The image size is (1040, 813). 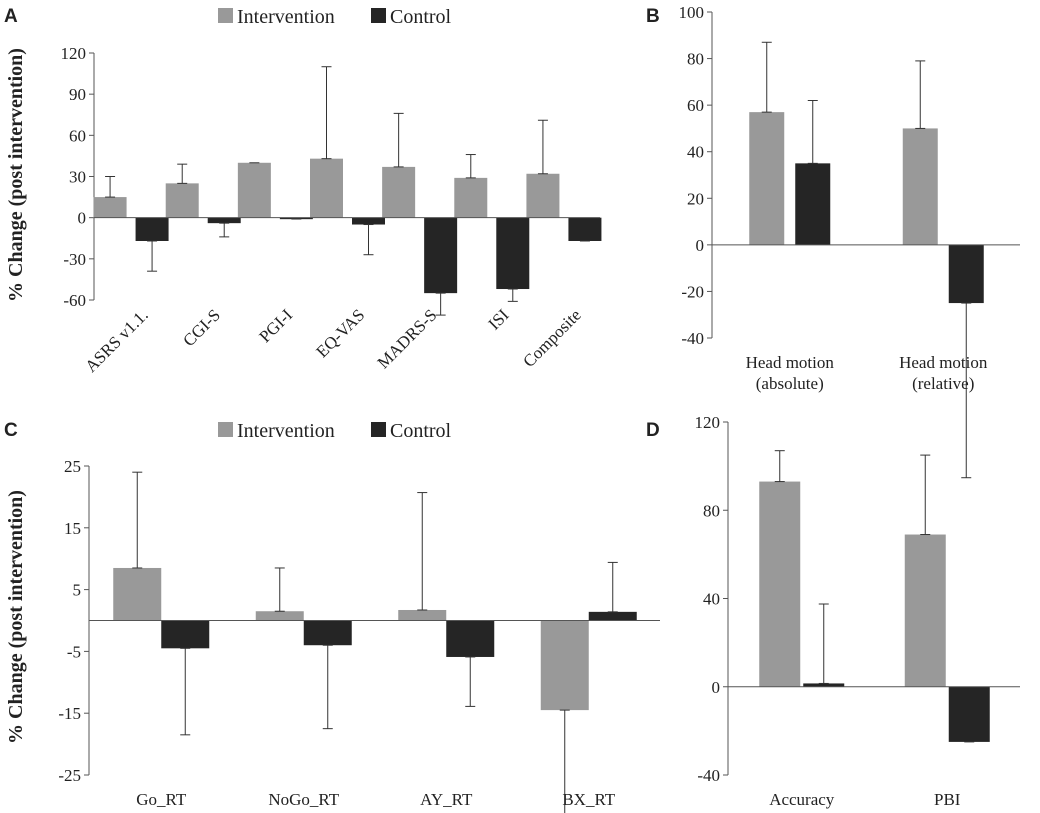 I want to click on legend-top: Intervention Control, so click(x=335, y=17).